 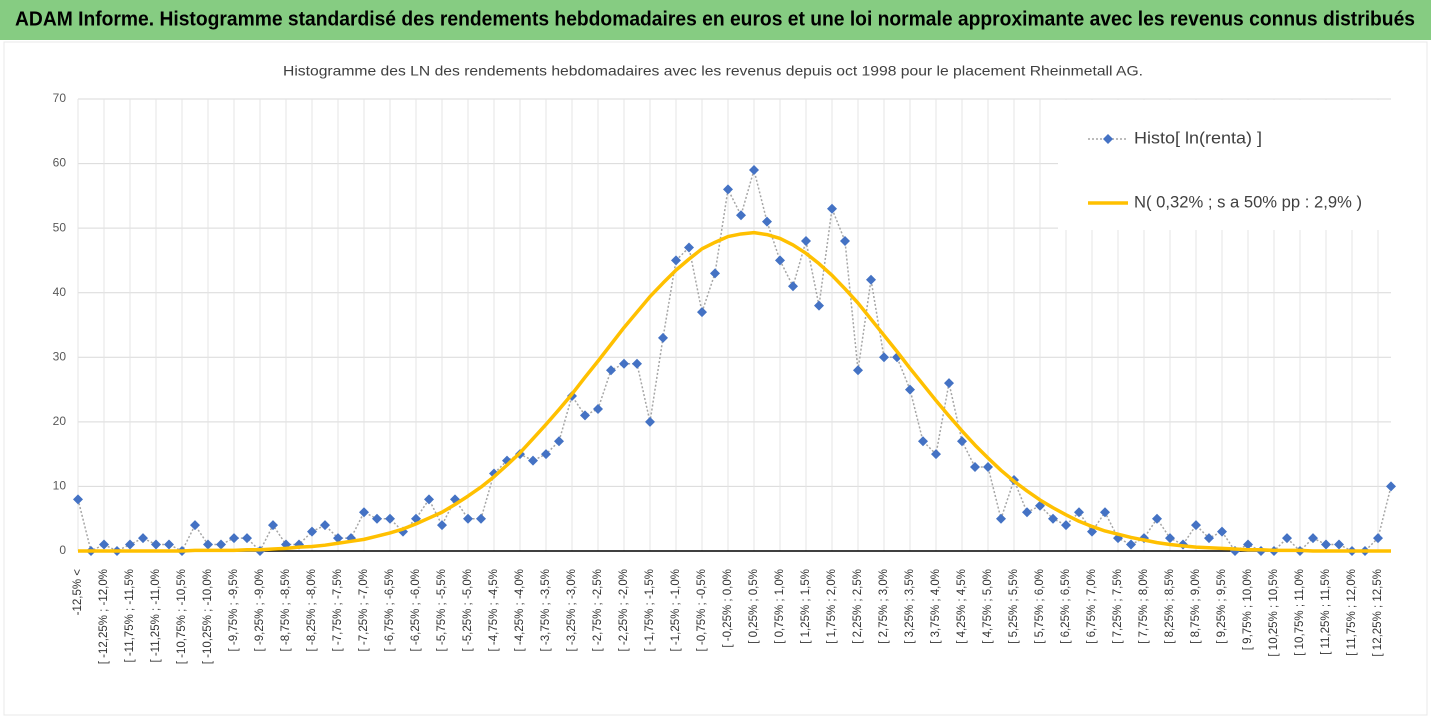 I want to click on x-tick-label: [ -2,25% ; -2,0%, so click(x=624, y=610).